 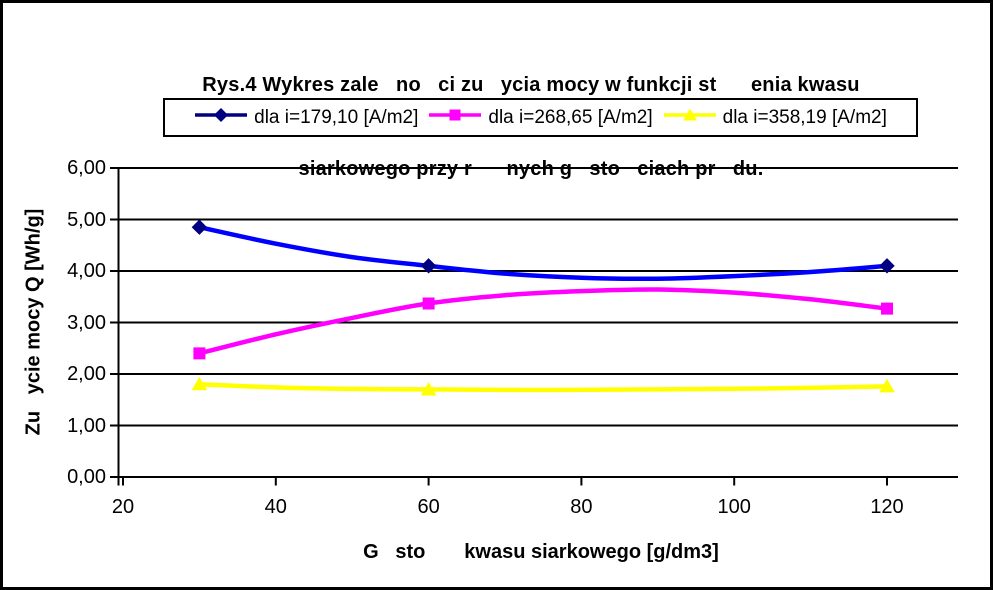 I want to click on y-tick-label-0,00: 0,00, so click(x=86, y=477).